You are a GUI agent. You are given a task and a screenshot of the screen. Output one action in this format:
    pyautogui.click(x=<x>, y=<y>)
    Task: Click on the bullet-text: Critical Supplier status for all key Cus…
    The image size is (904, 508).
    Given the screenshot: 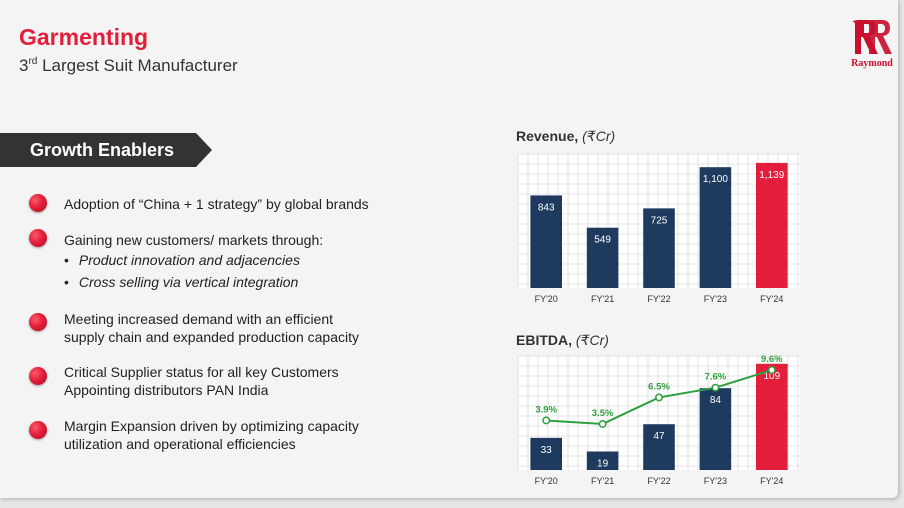 What is the action you would take?
    pyautogui.click(x=201, y=381)
    